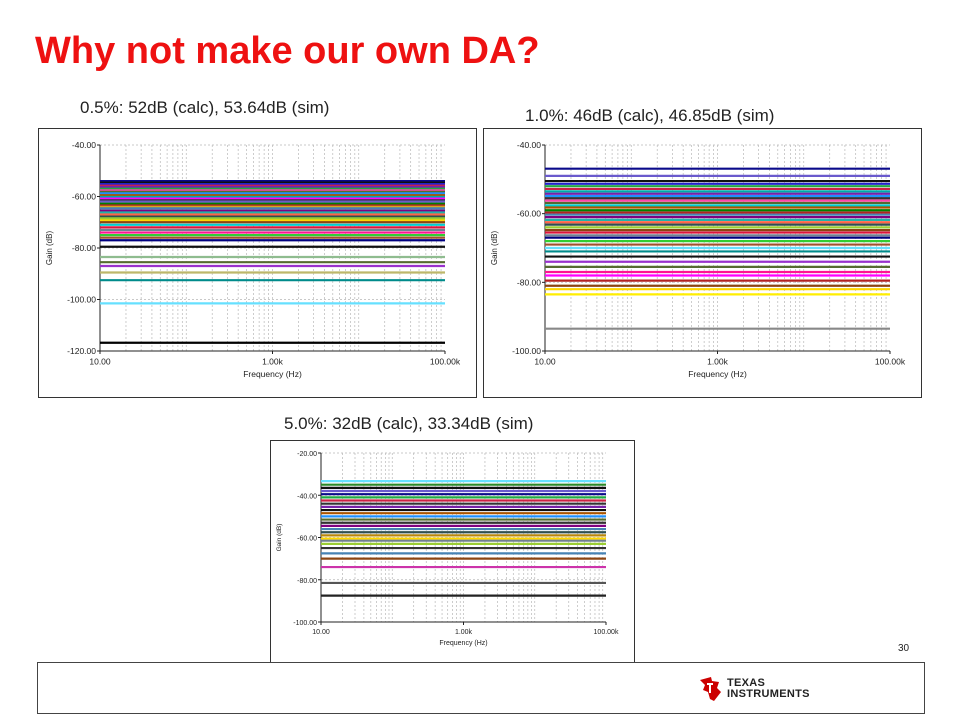 This screenshot has height=720, width=960. Describe the element at coordinates (768, 694) in the screenshot. I see `brand-line-2: Instruments` at that location.